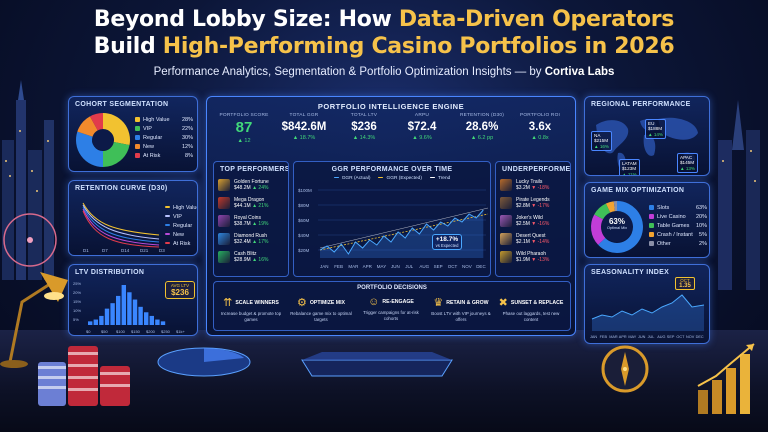  I want to click on game-stats: $48.2M ▲ 24%, so click(251, 188).